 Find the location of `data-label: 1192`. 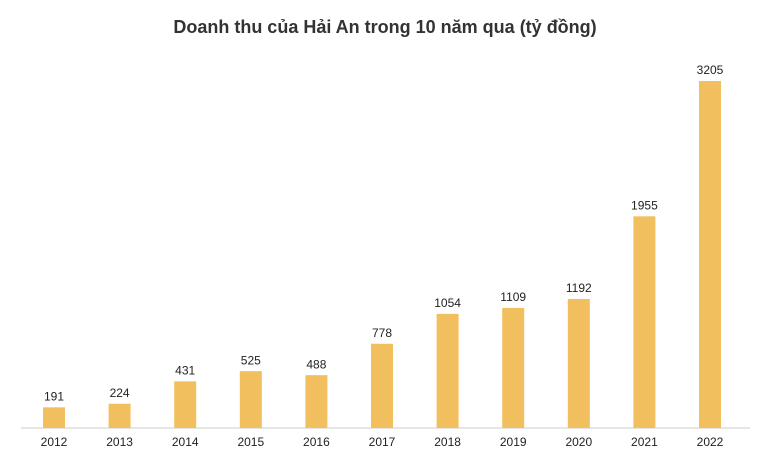

data-label: 1192 is located at coordinates (579, 288).